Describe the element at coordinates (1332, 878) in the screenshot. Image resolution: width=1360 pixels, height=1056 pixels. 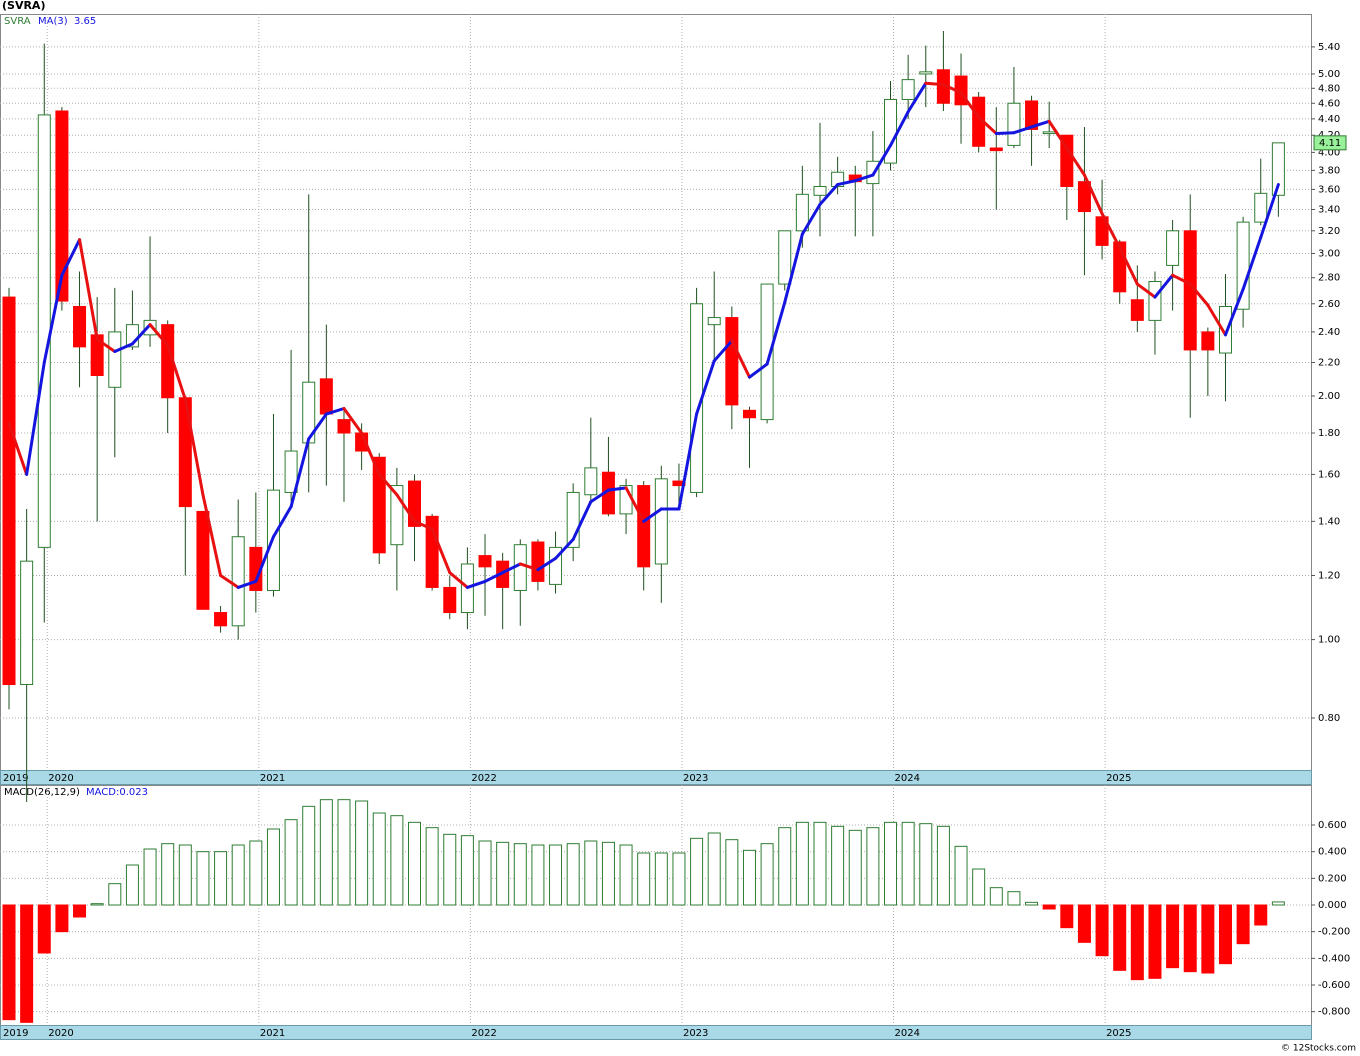
I see `y-tick-label: 0.200` at that location.